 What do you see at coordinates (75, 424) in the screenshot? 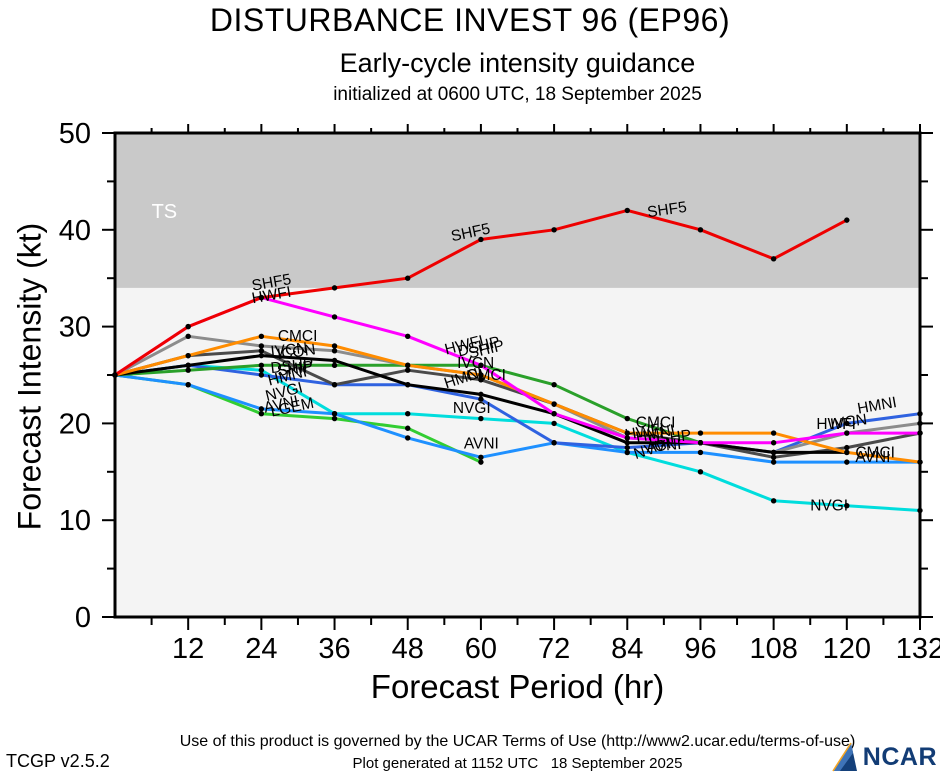
I see `y-tick-label: 20` at bounding box center [75, 424].